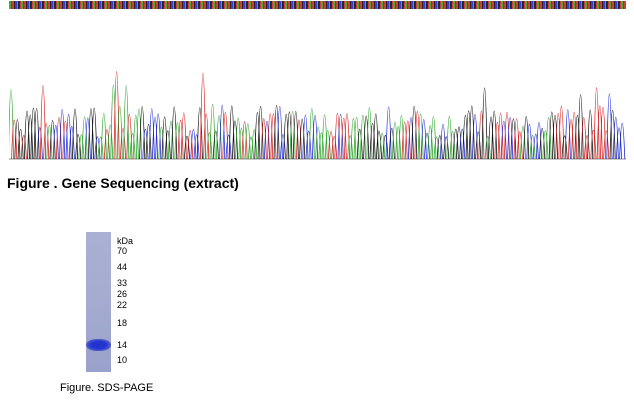 Image resolution: width=634 pixels, height=403 pixels. Describe the element at coordinates (125, 241) in the screenshot. I see `kda-unit-label: kDa` at that location.